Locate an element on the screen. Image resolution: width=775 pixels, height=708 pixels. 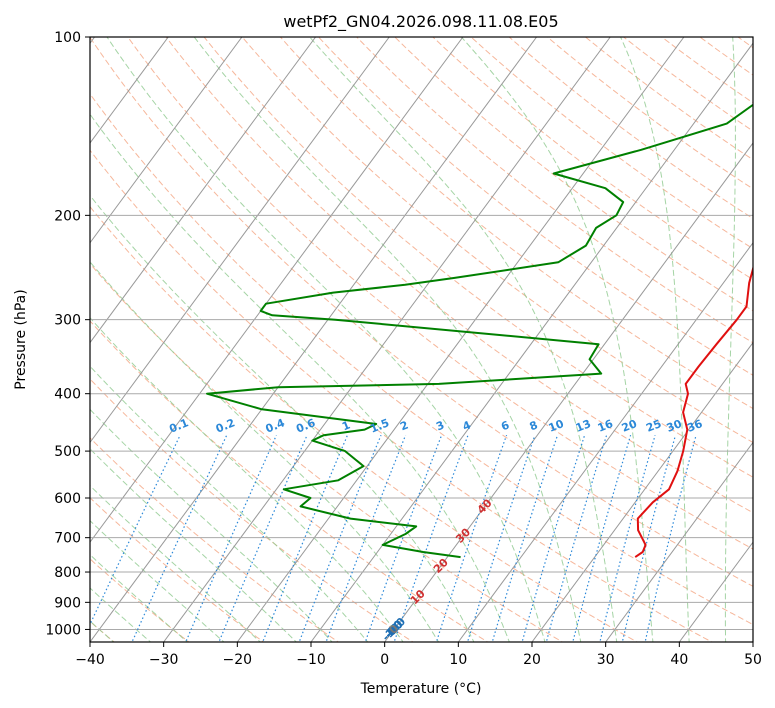
y-tick-label: 500 is located at coordinates (67, 452).